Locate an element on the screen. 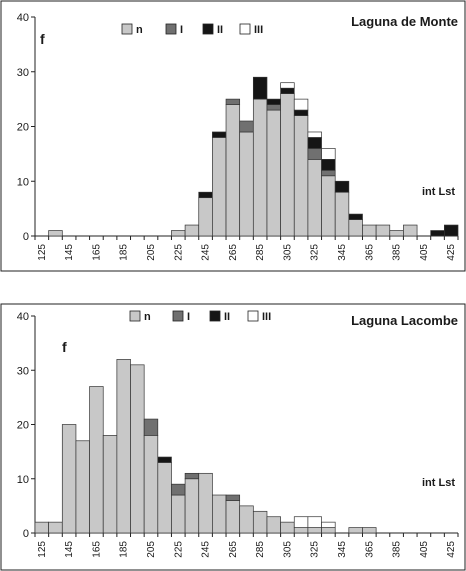  panel-label: f is located at coordinates (64, 347).